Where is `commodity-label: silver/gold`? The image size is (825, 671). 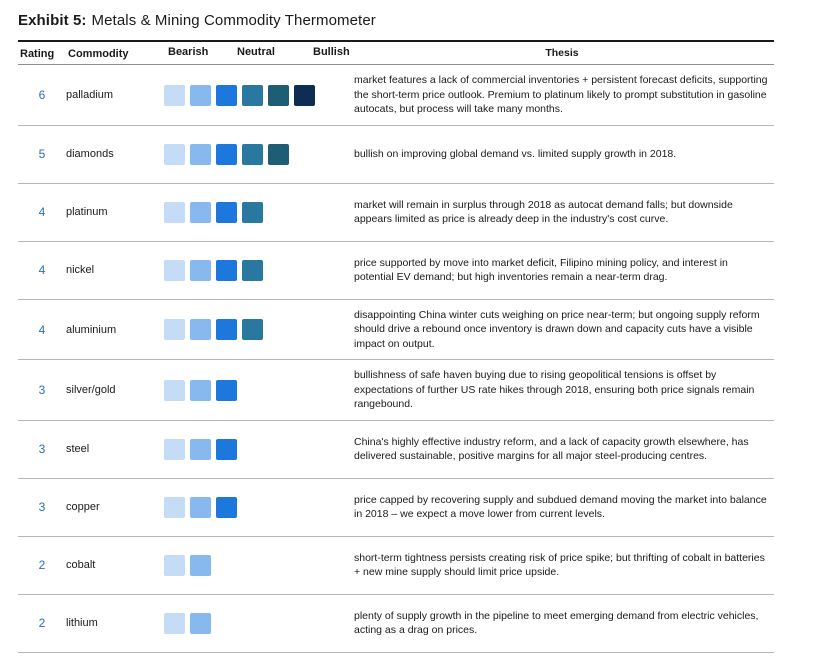 commodity-label: silver/gold is located at coordinates (91, 390).